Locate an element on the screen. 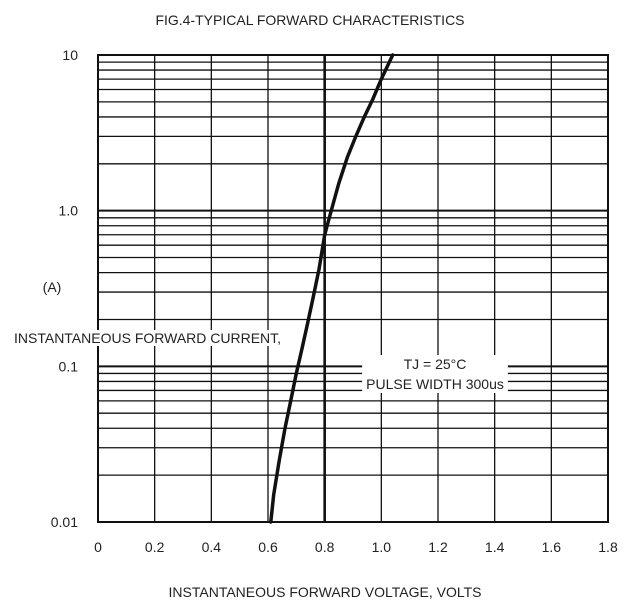 This screenshot has width=630, height=602. x-tick-label: 0.6 is located at coordinates (268, 547).